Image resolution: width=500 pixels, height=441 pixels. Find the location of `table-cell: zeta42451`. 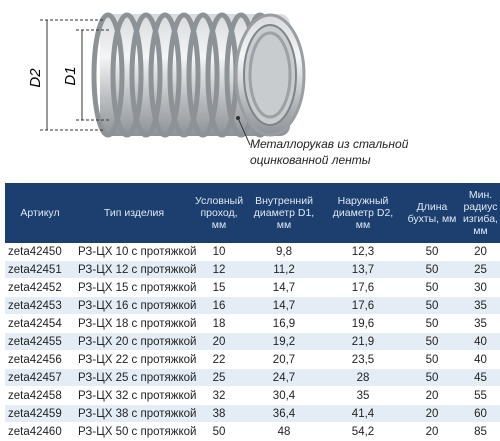

table-cell: zeta42451 is located at coordinates (40, 269).